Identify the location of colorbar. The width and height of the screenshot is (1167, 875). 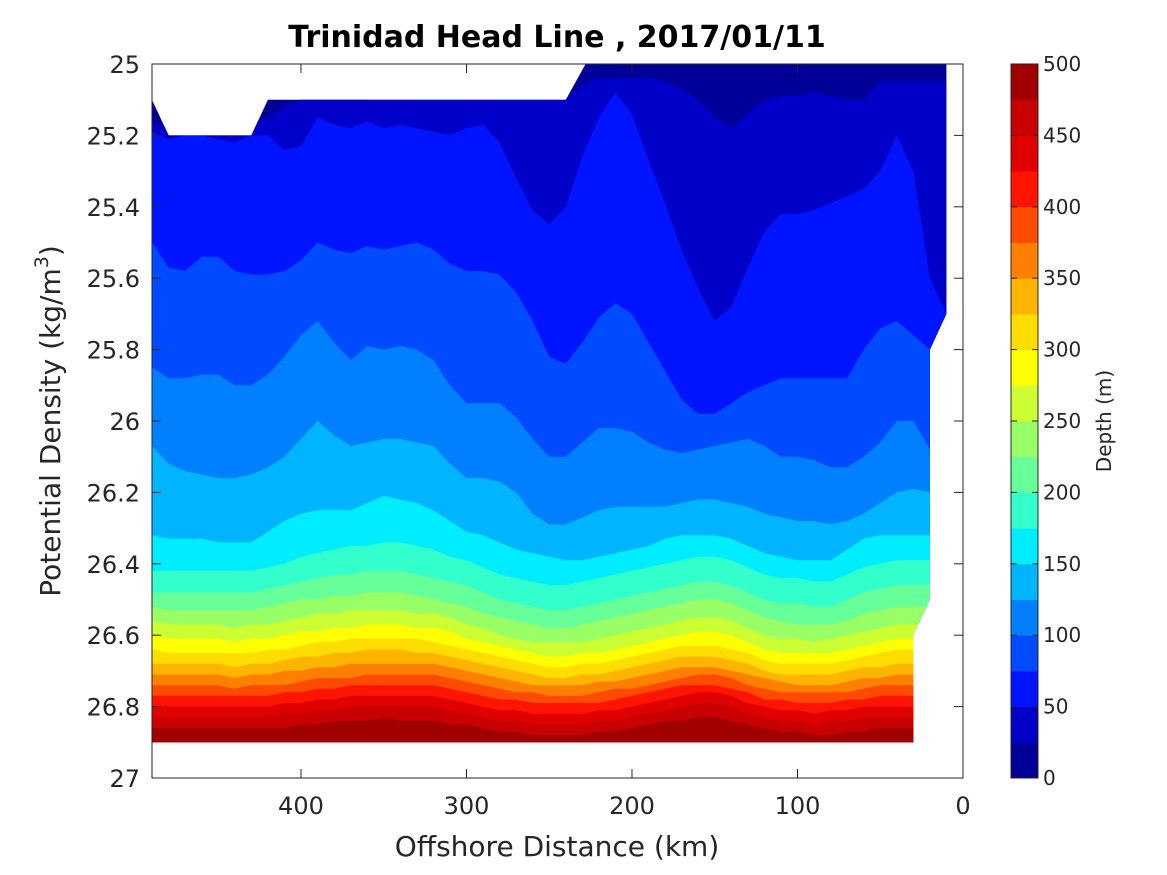
(1024, 421).